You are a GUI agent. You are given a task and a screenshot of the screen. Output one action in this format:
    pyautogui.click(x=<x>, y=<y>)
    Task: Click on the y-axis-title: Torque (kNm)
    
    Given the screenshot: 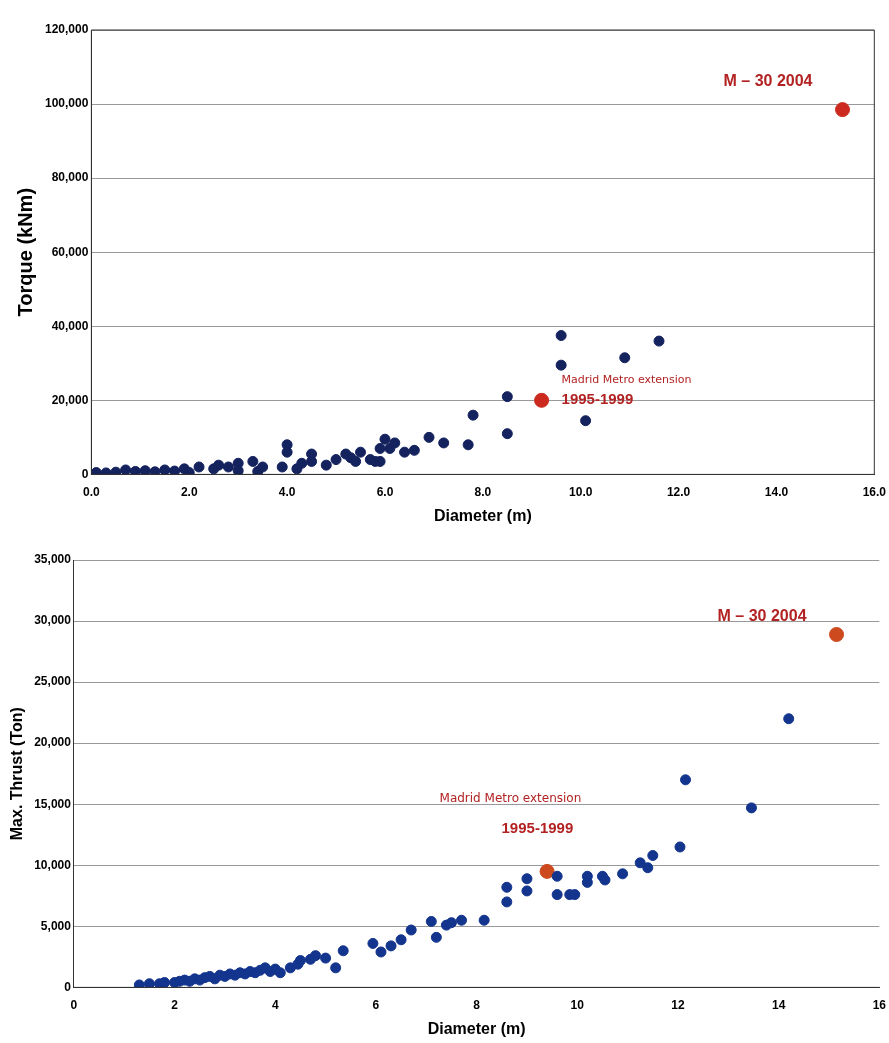 What is the action you would take?
    pyautogui.click(x=24, y=252)
    